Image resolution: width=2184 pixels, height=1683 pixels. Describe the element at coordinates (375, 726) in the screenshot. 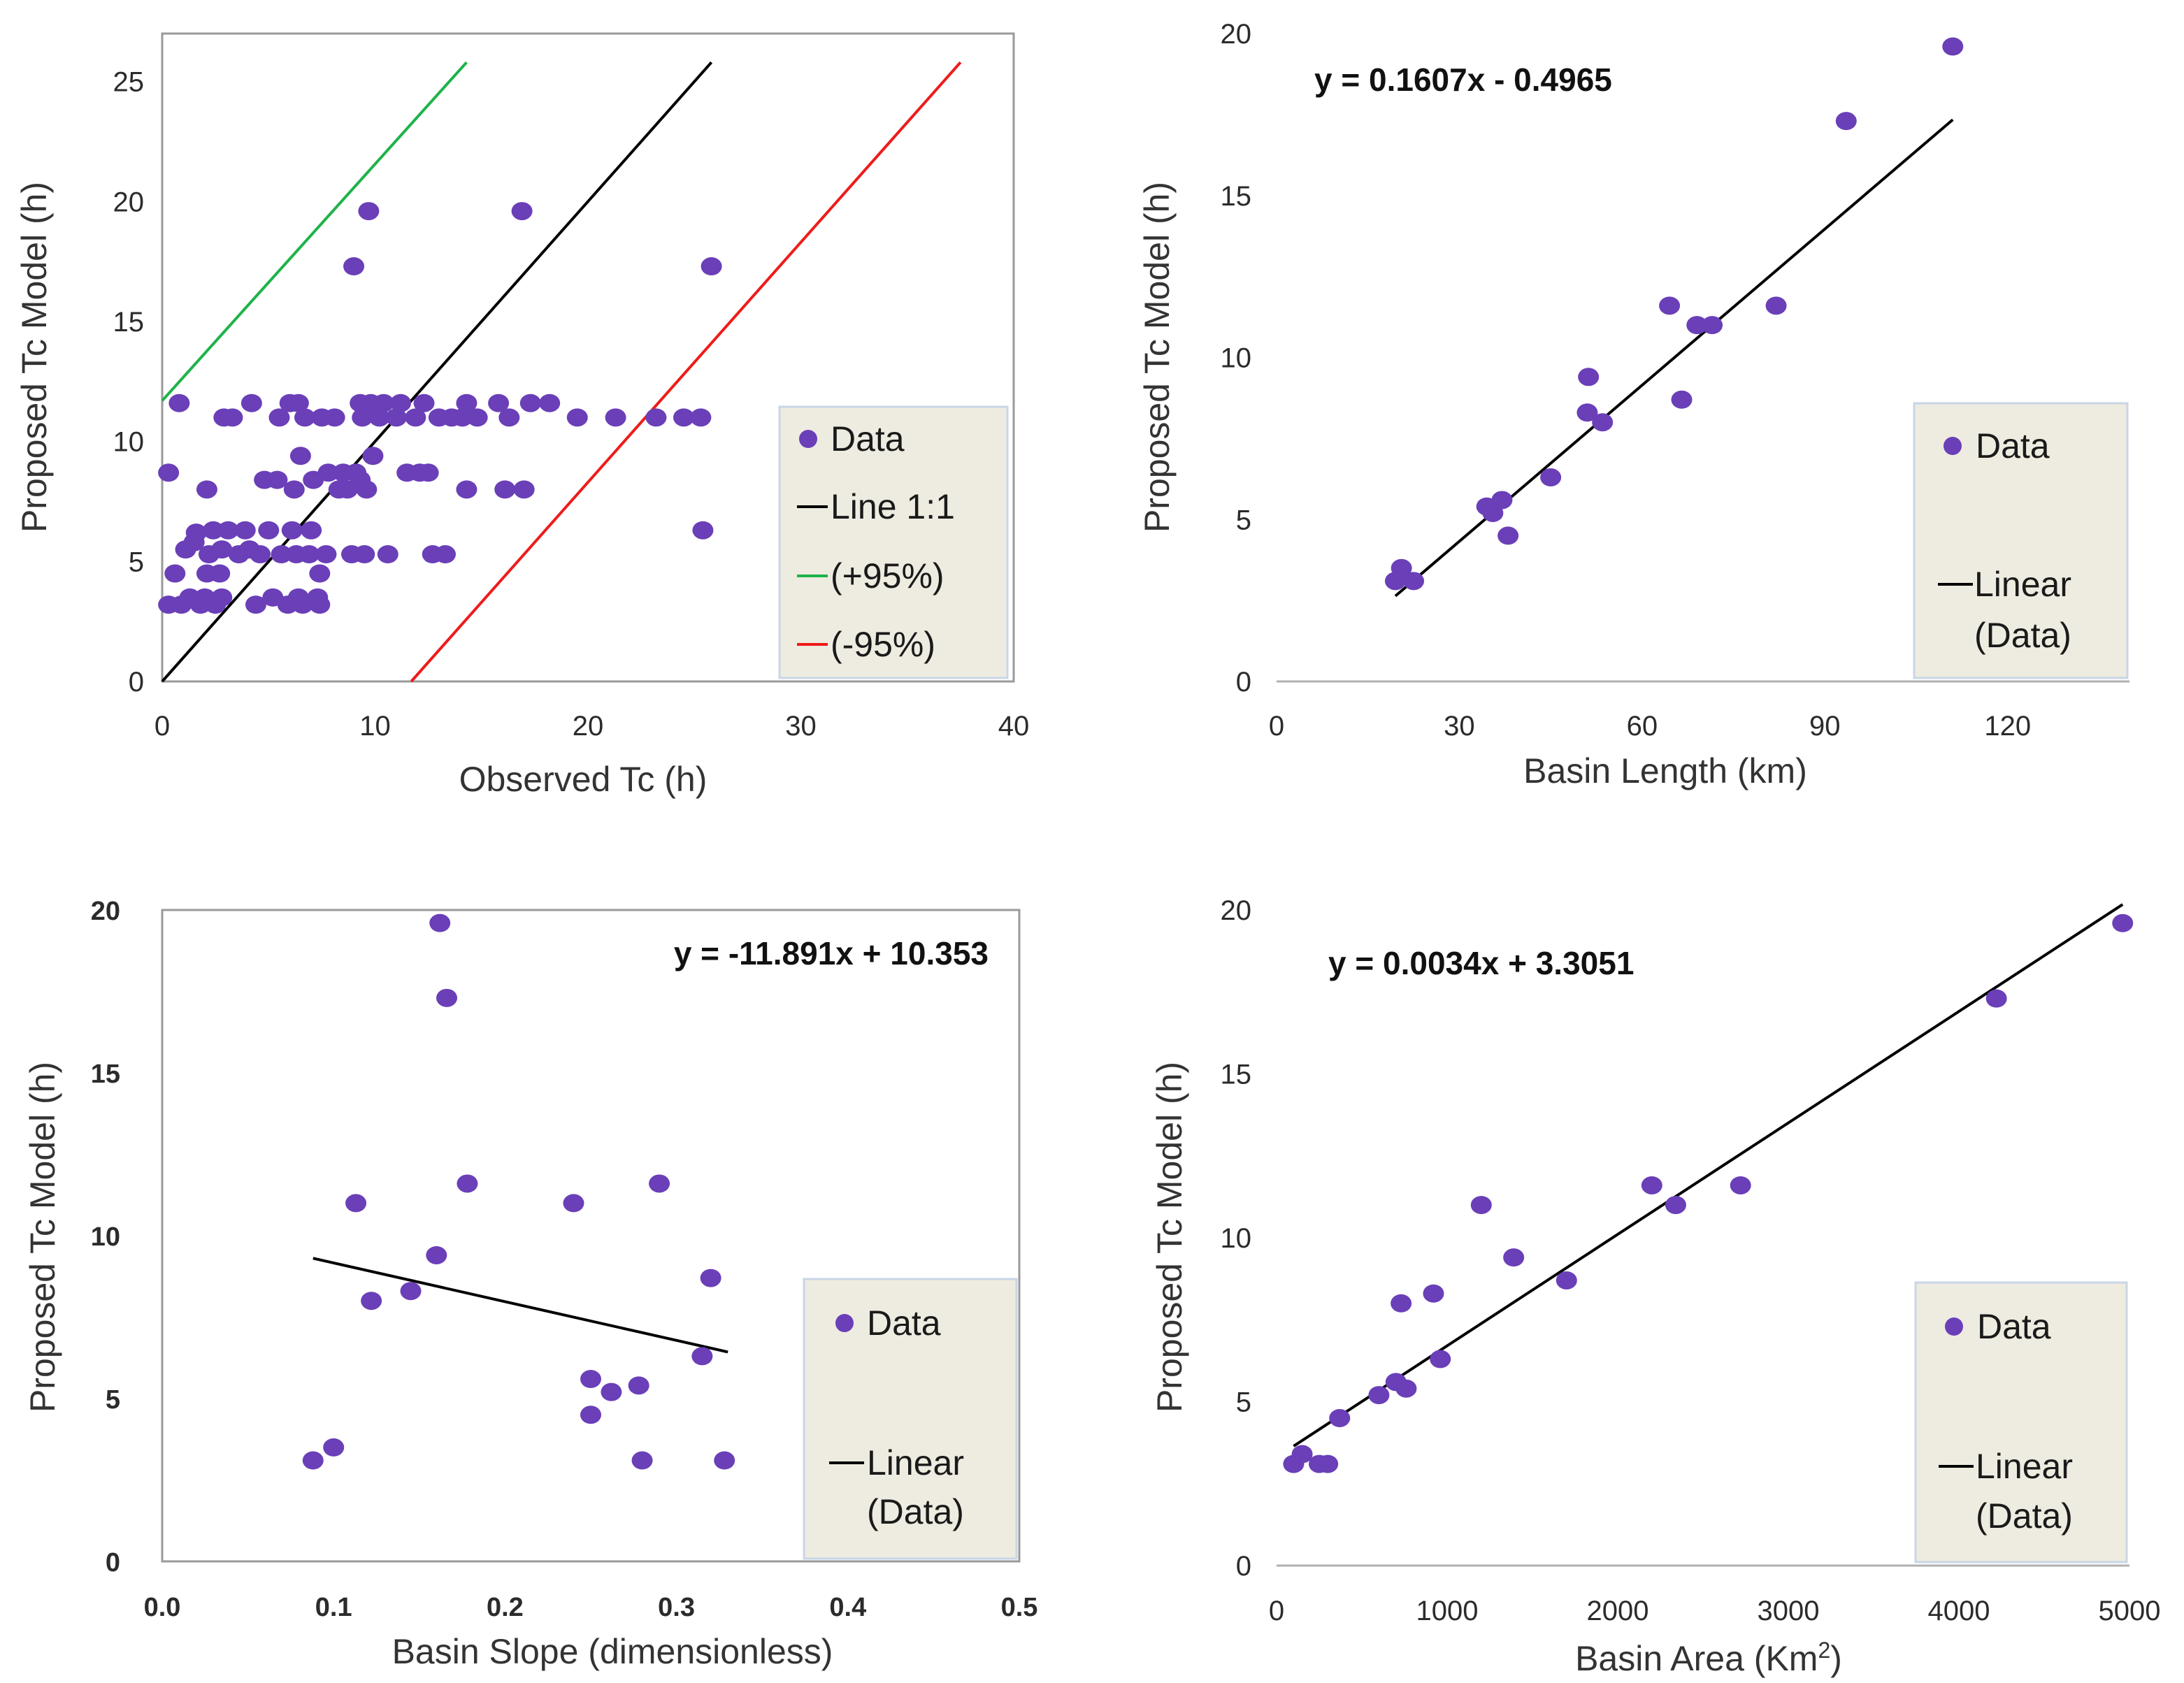

I see `x-tick-label: 10` at that location.